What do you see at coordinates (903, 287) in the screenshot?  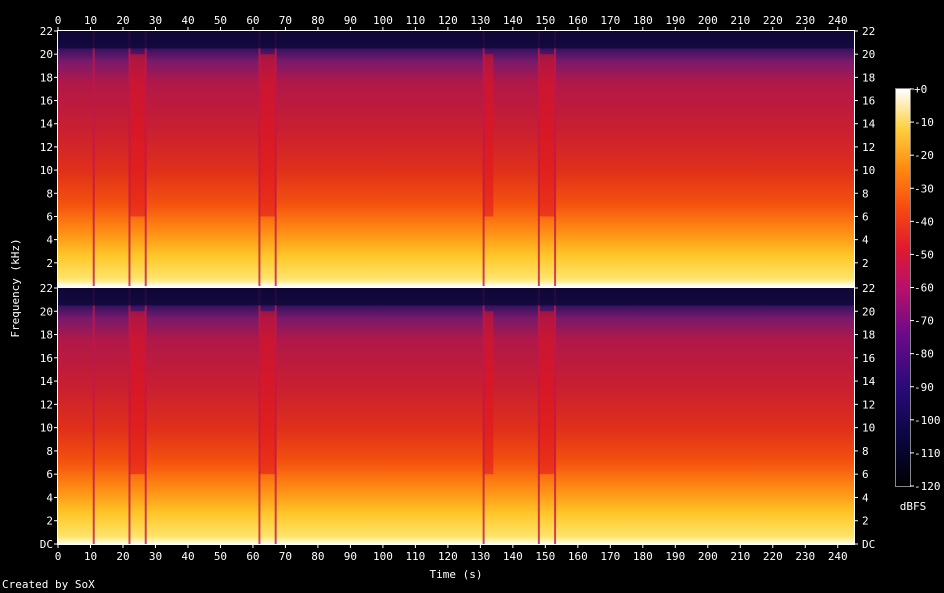 I see `colorbar` at bounding box center [903, 287].